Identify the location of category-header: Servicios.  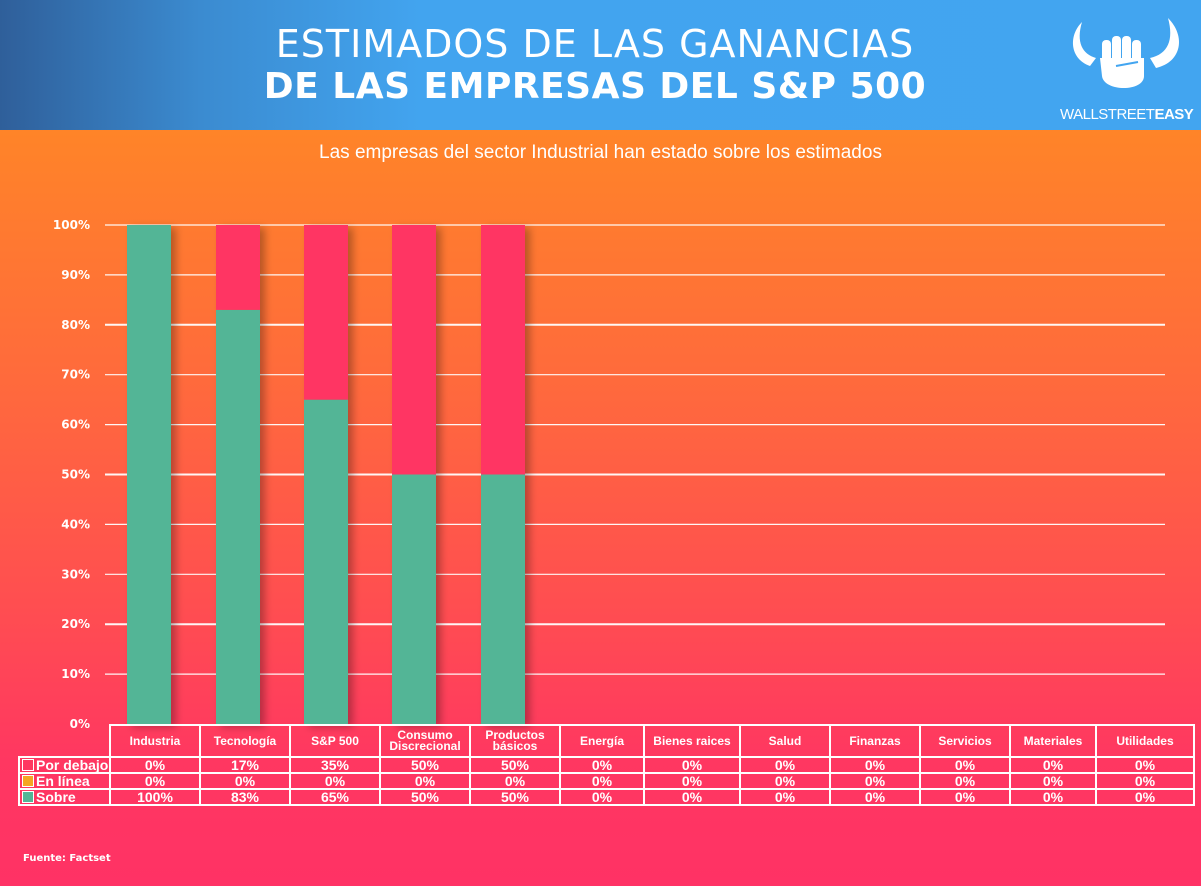
(965, 741).